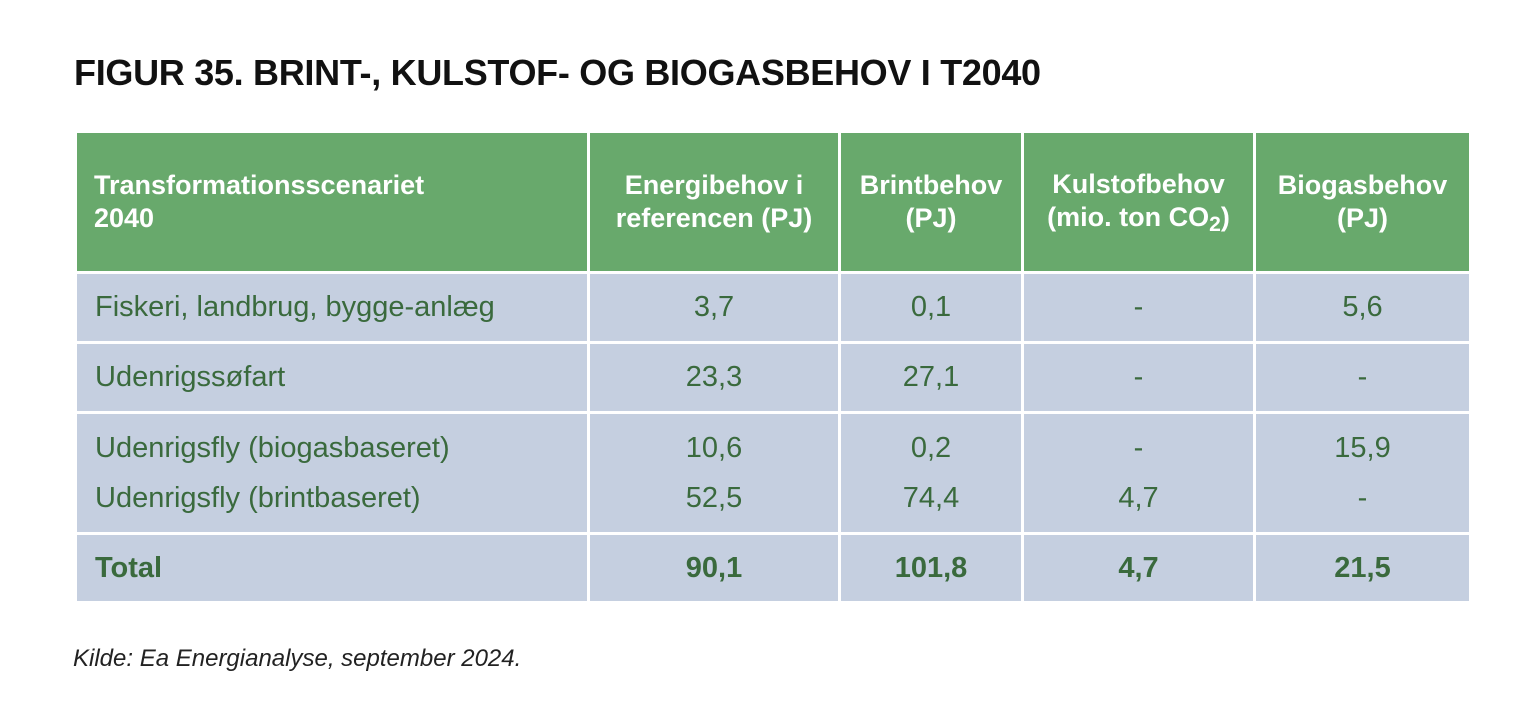 The image size is (1522, 728). Describe the element at coordinates (714, 202) in the screenshot. I see `header-energy: Energibehov i referencen (PJ)` at that location.